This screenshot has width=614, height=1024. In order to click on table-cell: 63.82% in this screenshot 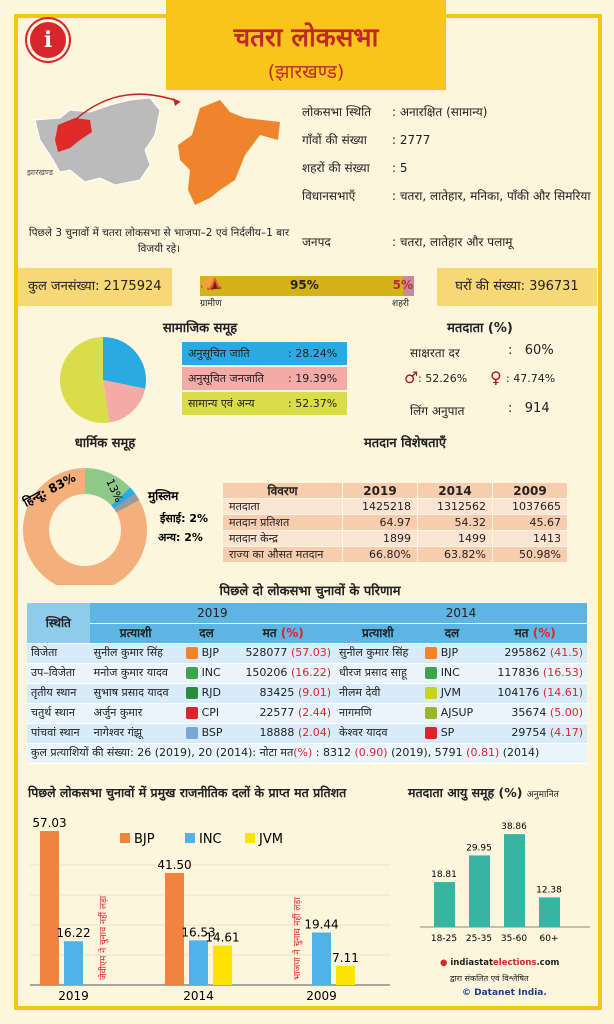, I will do `click(455, 554)`.